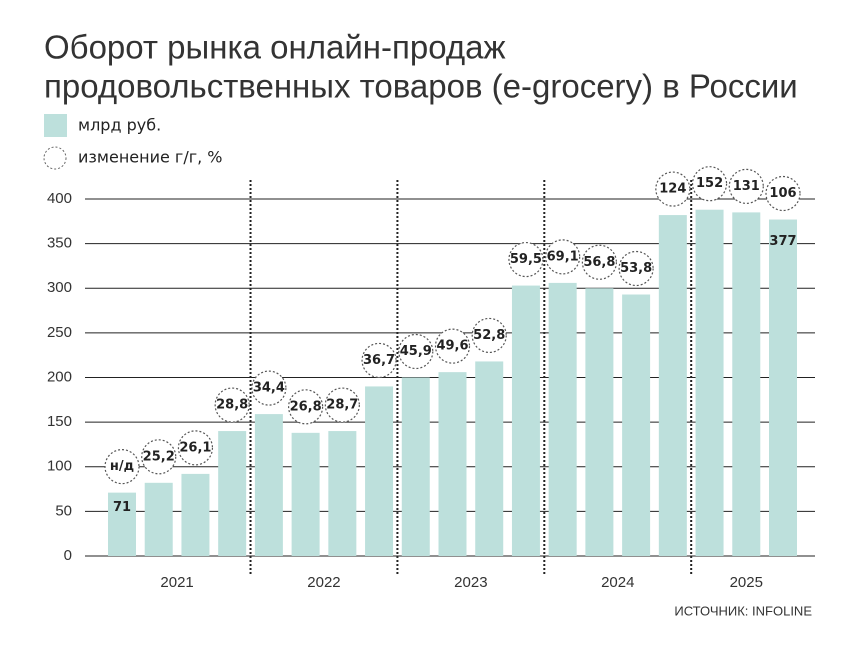  I want to click on legend-circle, so click(55, 158).